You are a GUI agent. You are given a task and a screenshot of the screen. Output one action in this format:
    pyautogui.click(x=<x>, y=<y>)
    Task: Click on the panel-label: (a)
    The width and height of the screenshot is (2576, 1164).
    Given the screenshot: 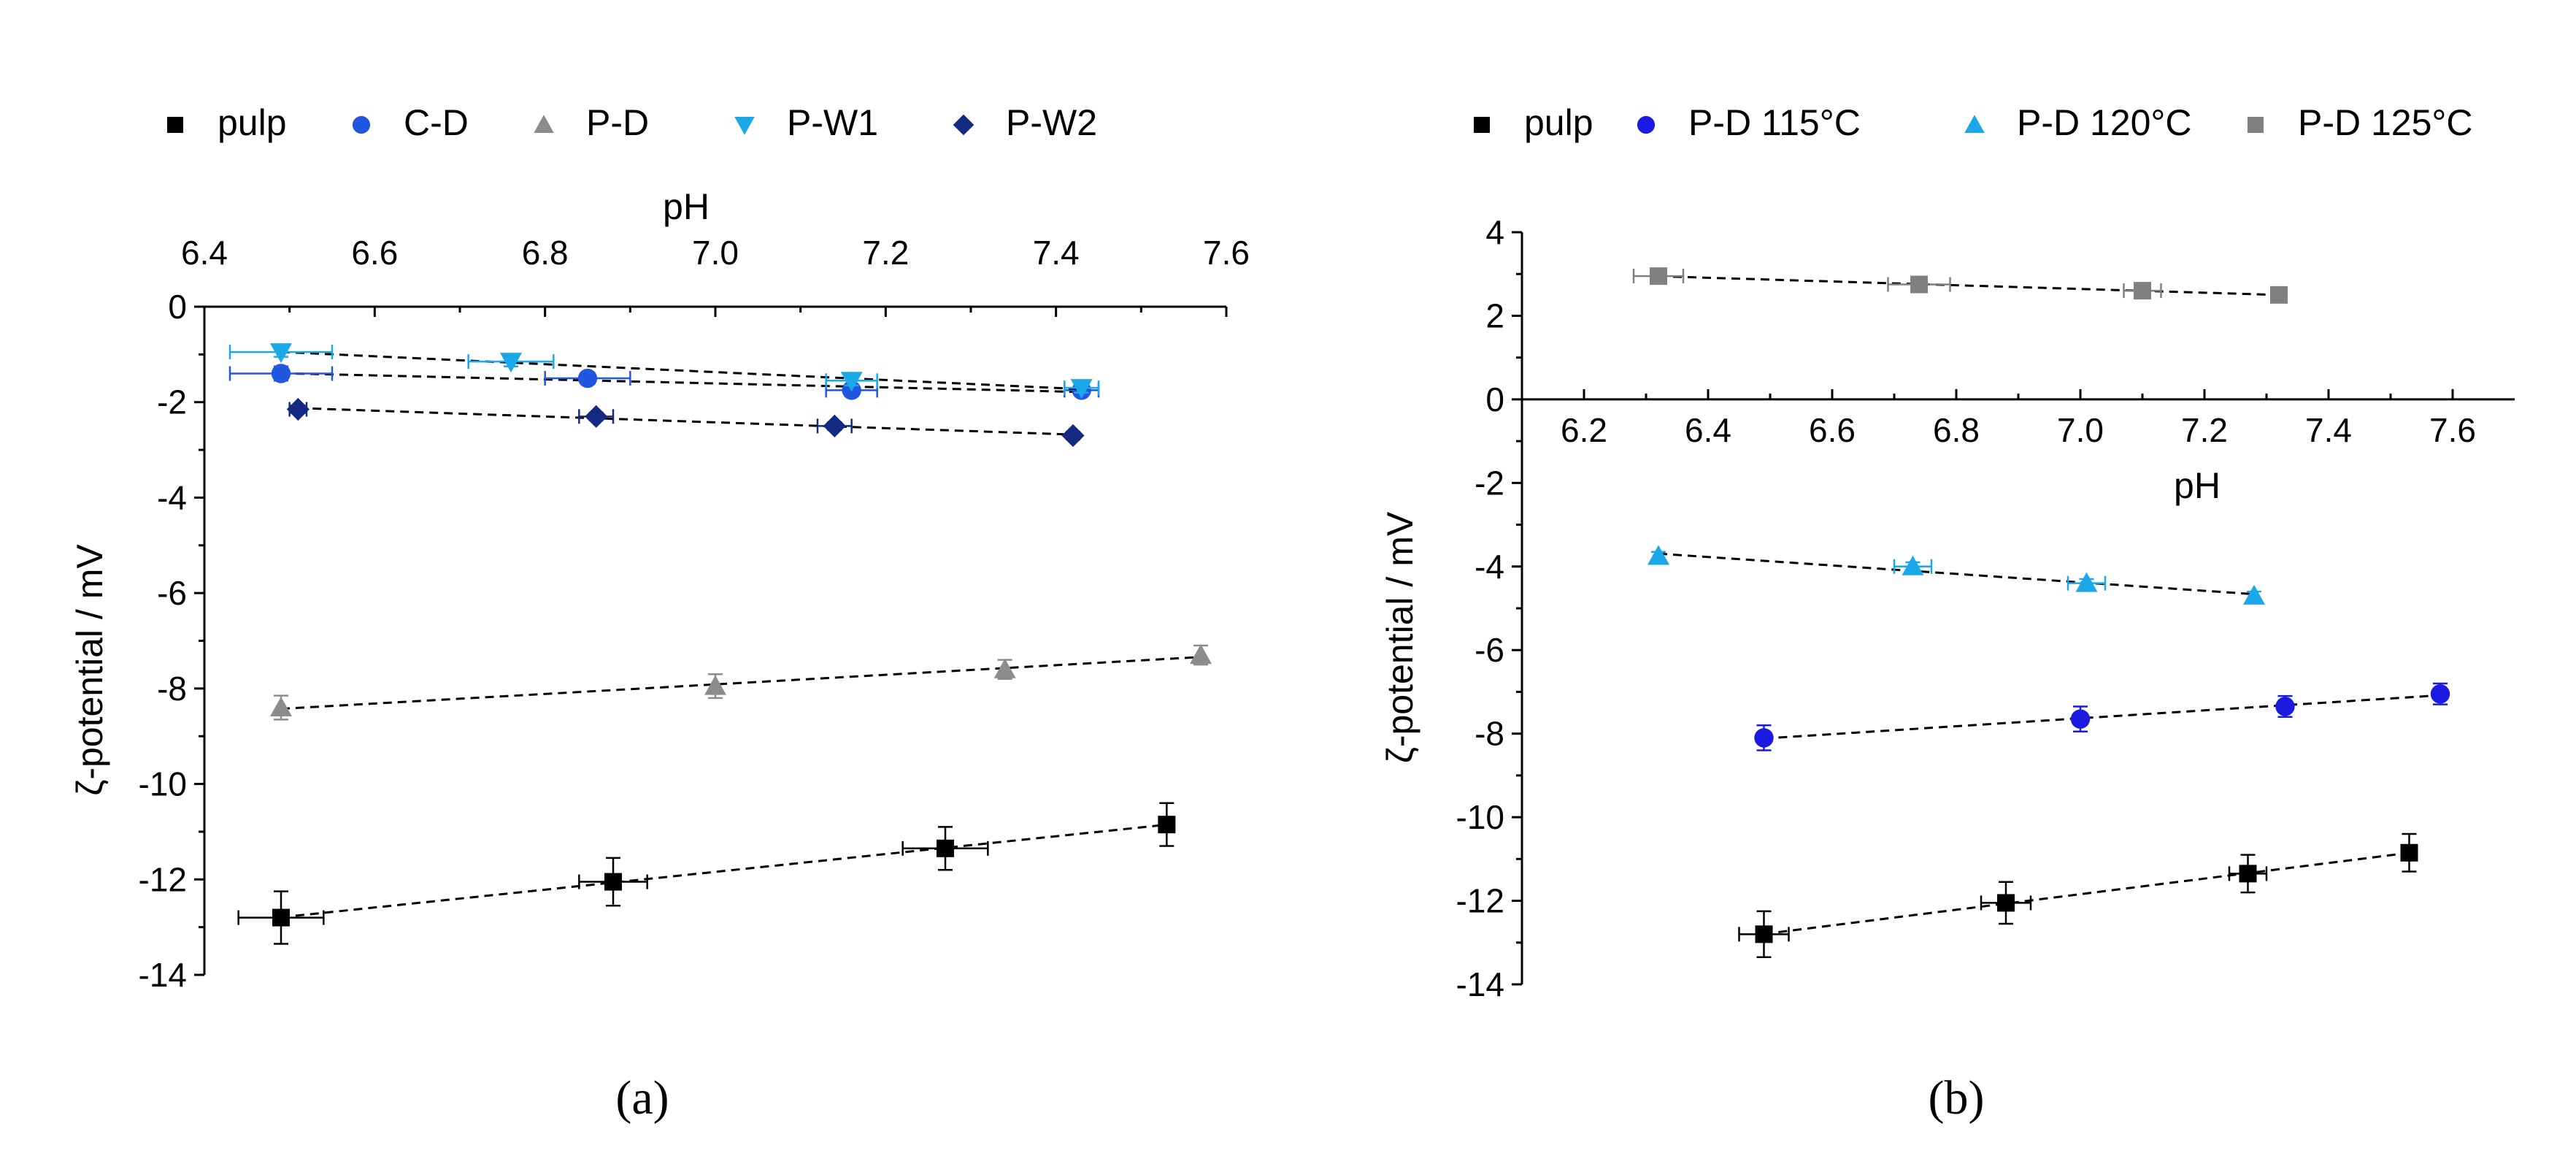 What is the action you would take?
    pyautogui.click(x=642, y=1098)
    